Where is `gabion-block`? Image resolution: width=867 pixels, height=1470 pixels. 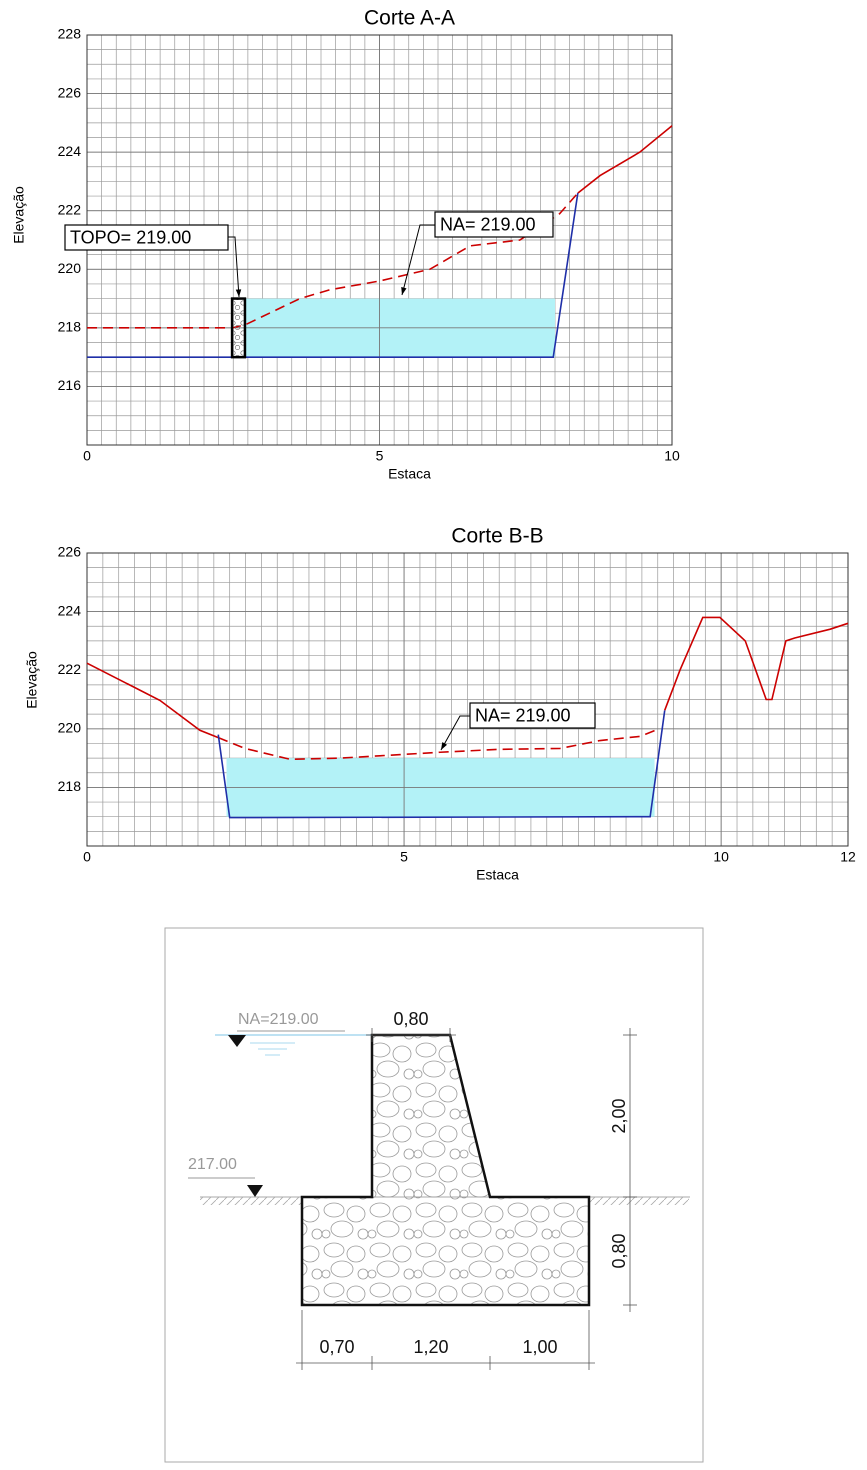 gabion-block is located at coordinates (238, 328).